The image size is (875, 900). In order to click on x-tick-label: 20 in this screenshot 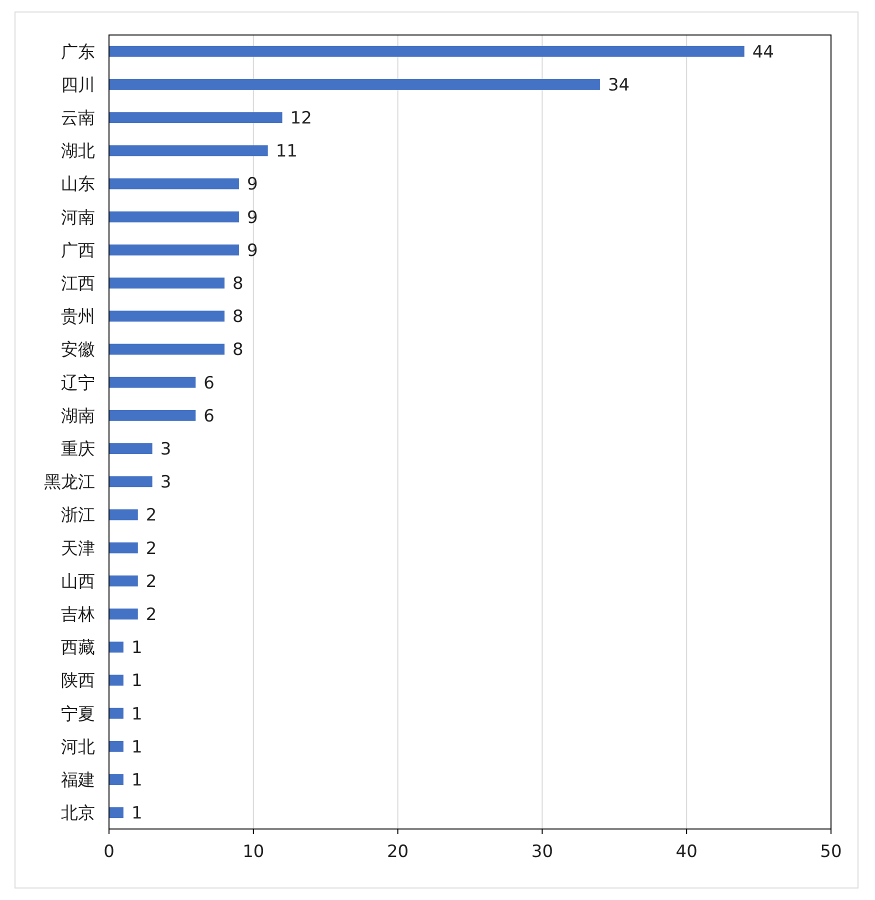, I will do `click(397, 852)`.